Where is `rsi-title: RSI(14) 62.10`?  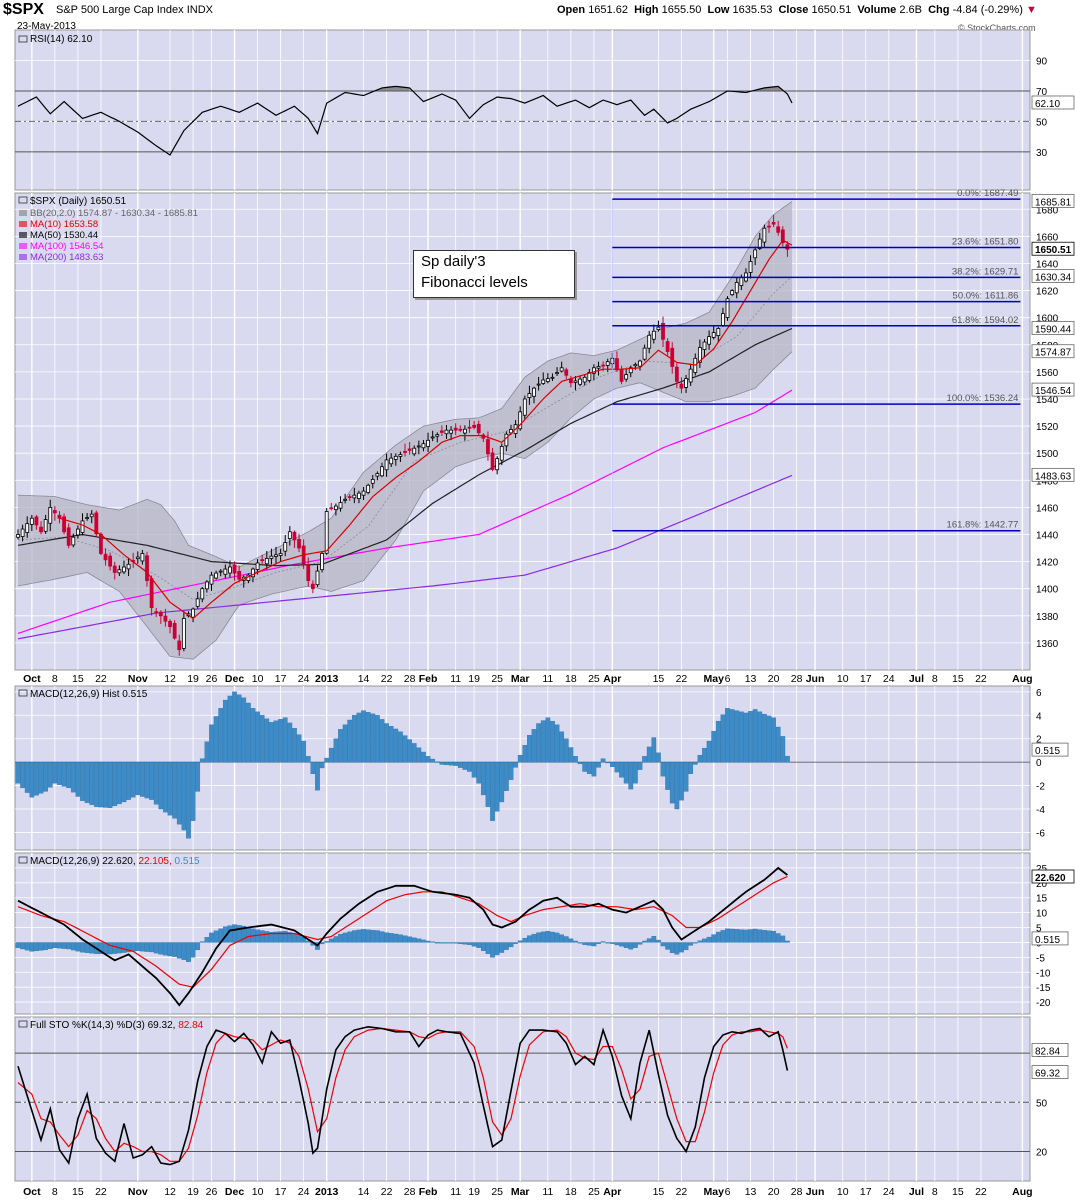
rsi-title: RSI(14) 62.10 is located at coordinates (61, 39).